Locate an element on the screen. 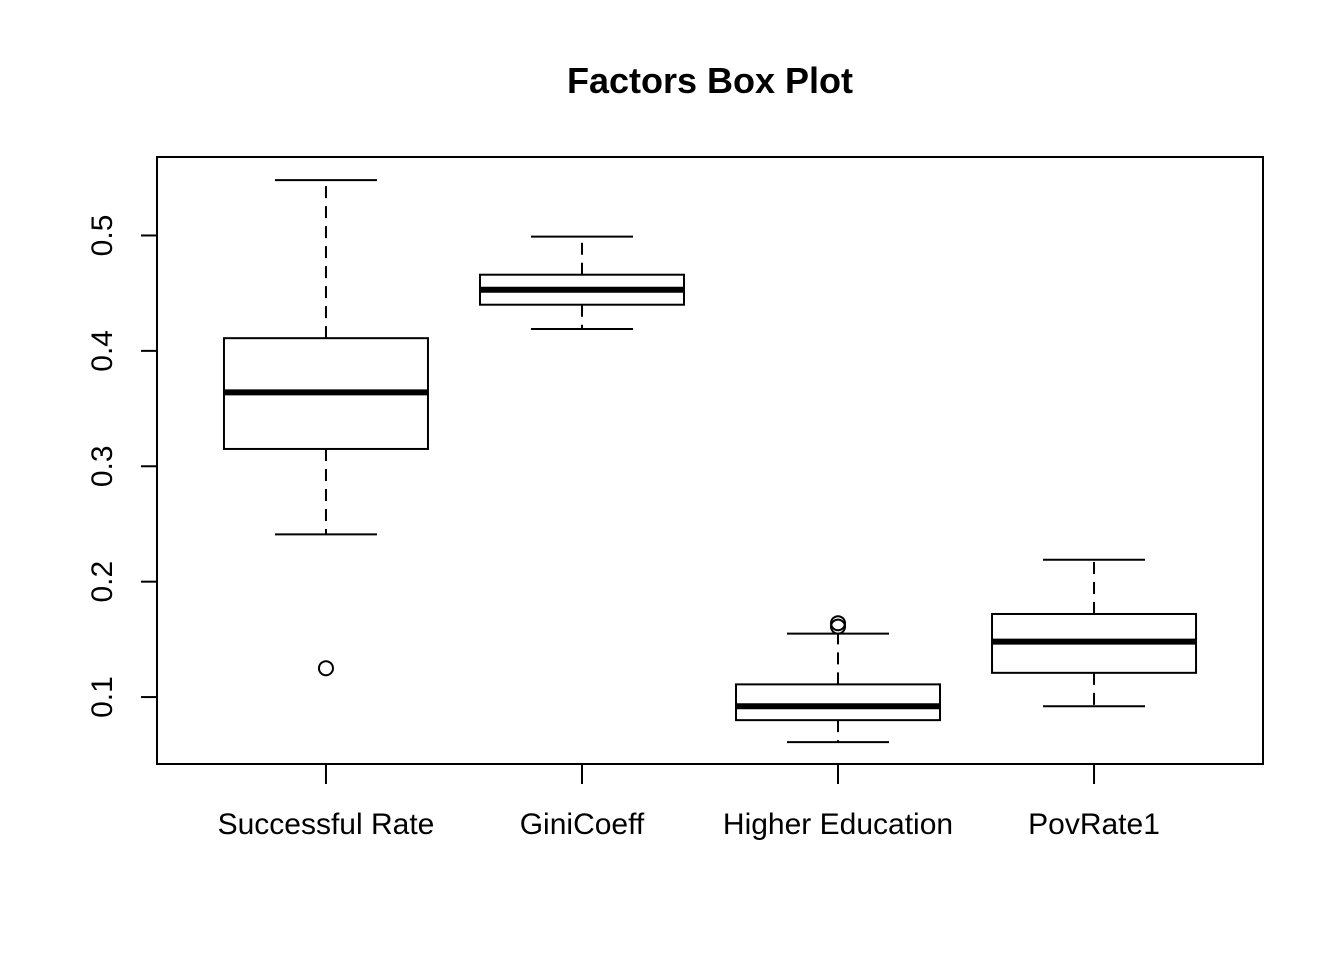  x-tick-label: GiniCoeff is located at coordinates (582, 824).